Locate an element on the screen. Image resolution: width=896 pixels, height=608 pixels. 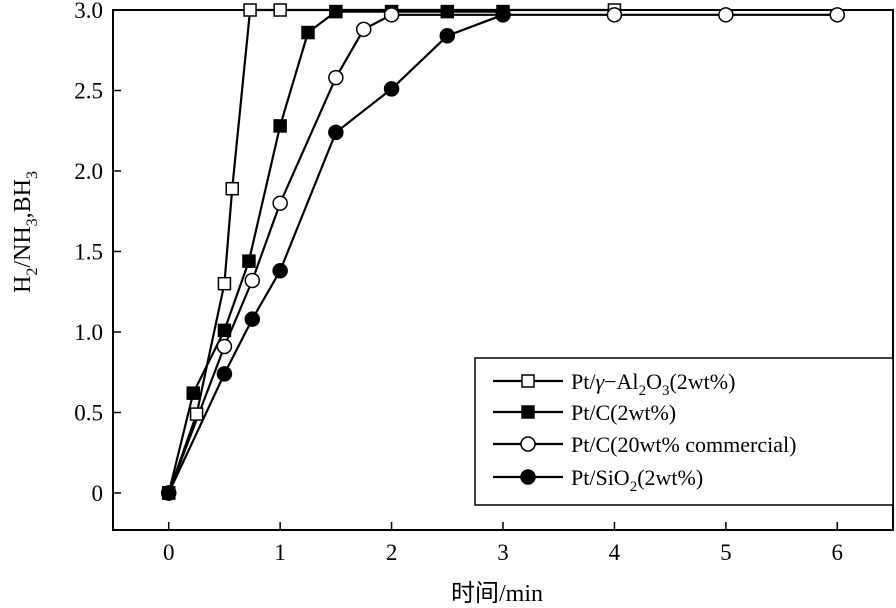
x-tick-label: 6 is located at coordinates (838, 552).